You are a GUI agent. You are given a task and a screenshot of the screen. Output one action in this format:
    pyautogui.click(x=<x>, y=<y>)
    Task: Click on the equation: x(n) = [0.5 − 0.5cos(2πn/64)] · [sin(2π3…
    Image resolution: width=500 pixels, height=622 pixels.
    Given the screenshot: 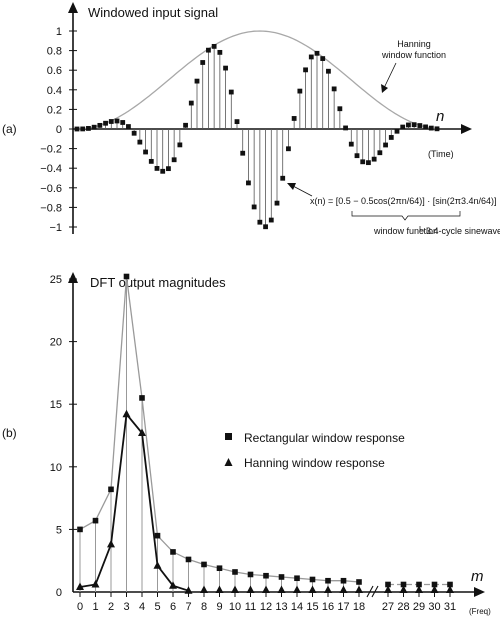 What is the action you would take?
    pyautogui.click(x=403, y=201)
    